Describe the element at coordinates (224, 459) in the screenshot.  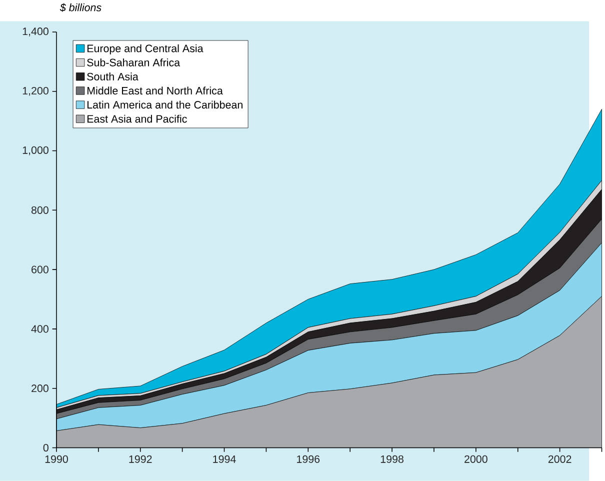
I see `x-tick-label: 1994` at that location.